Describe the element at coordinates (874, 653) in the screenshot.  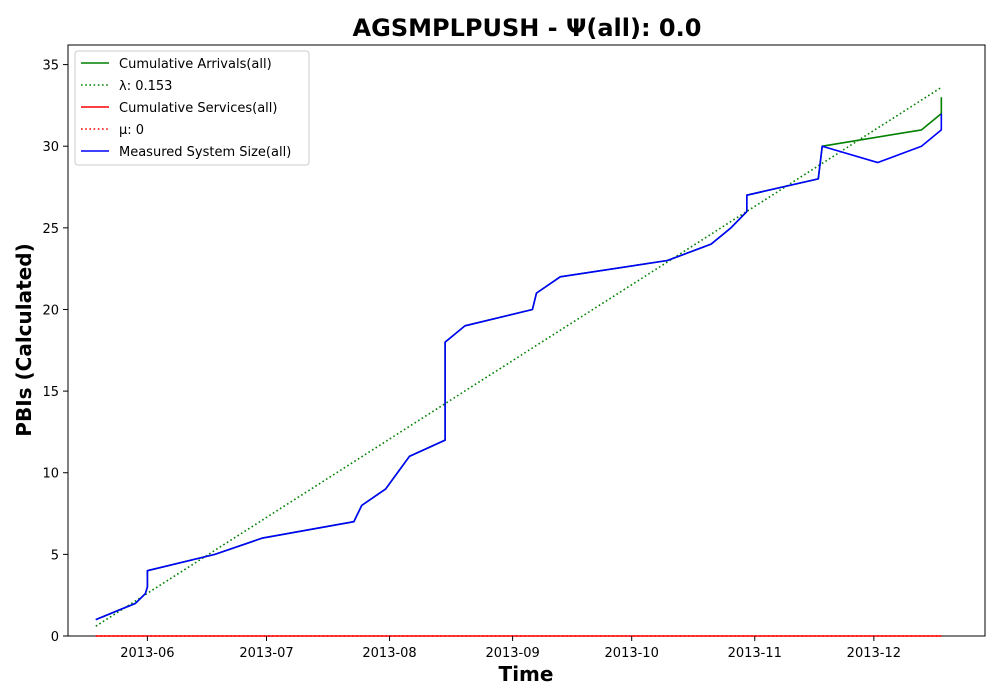
I see `x-tick-label: 2013-12` at that location.